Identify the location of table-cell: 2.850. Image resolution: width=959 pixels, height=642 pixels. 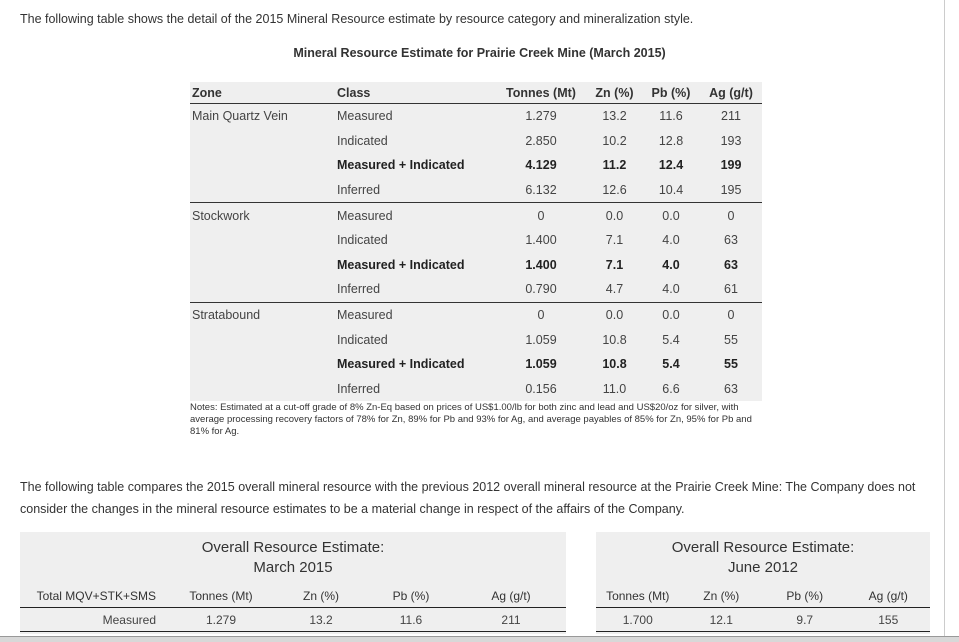
(541, 140).